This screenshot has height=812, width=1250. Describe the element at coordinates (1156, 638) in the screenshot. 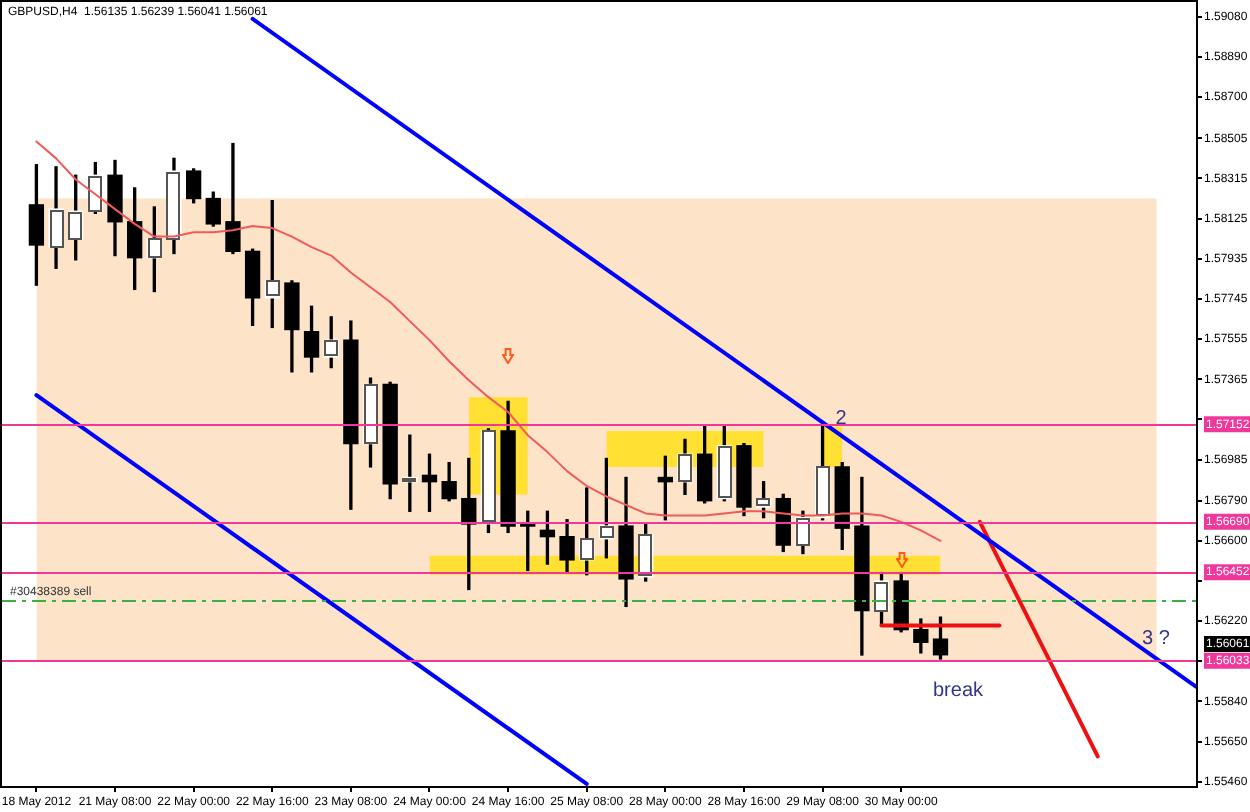

I see `annotation: 3 ?` at that location.